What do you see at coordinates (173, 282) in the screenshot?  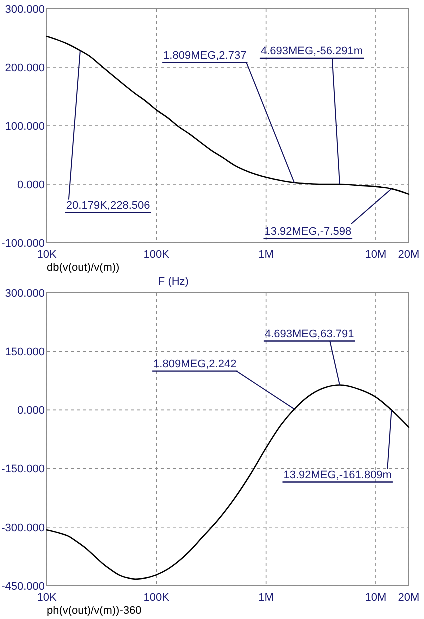 I see `x-axis-title: F (Hz)` at bounding box center [173, 282].